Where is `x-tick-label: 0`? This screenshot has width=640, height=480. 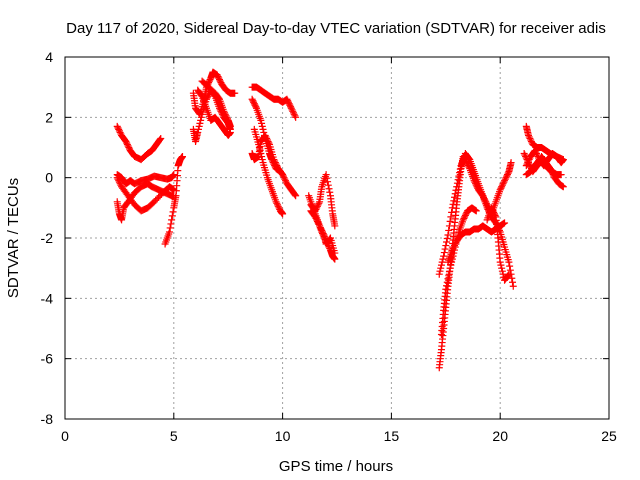 x-tick-label: 0 is located at coordinates (65, 436).